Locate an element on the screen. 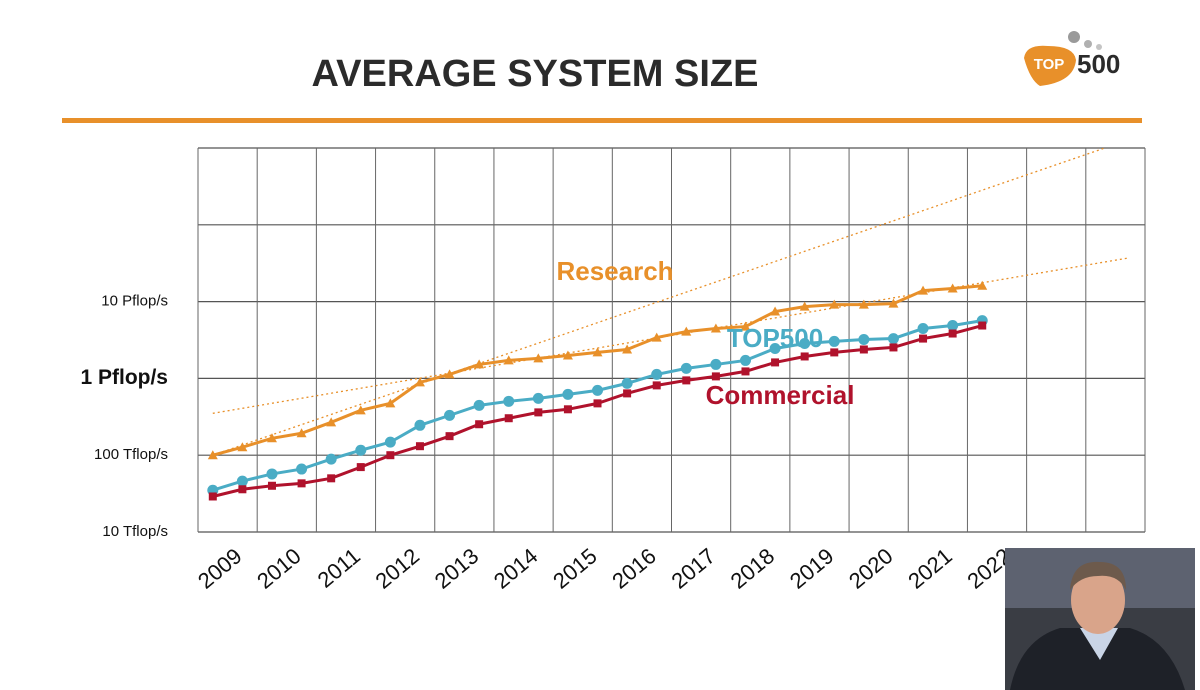  logo-text: TOP is located at coordinates (1049, 64).